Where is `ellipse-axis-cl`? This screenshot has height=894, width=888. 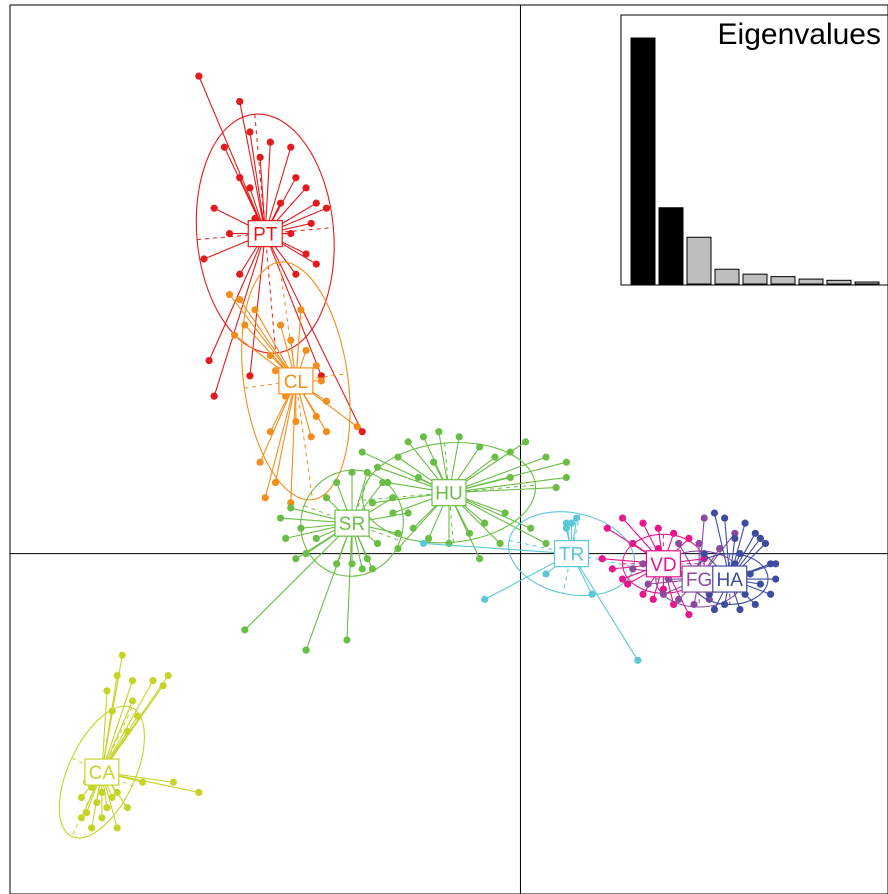 ellipse-axis-cl is located at coordinates (296, 381).